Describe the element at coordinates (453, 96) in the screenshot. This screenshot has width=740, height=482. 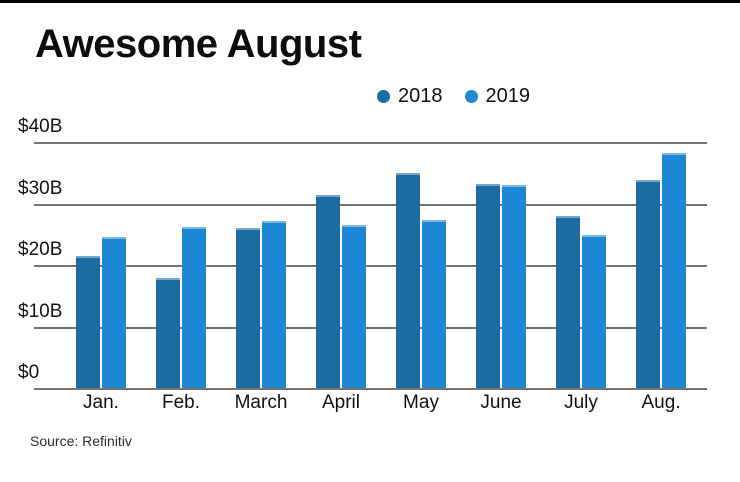
I see `legend: 2018 2019` at that location.